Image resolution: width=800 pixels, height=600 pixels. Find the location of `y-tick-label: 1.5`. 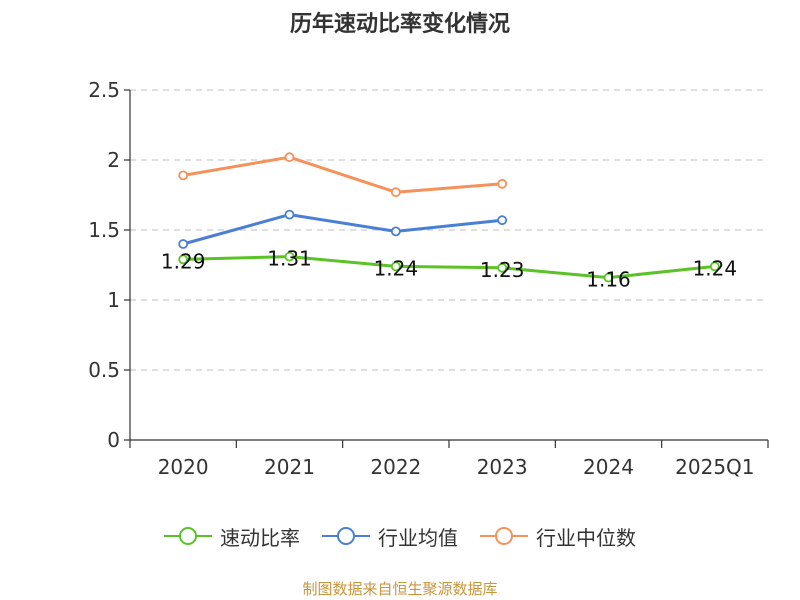

y-tick-label: 1.5 is located at coordinates (104, 230).